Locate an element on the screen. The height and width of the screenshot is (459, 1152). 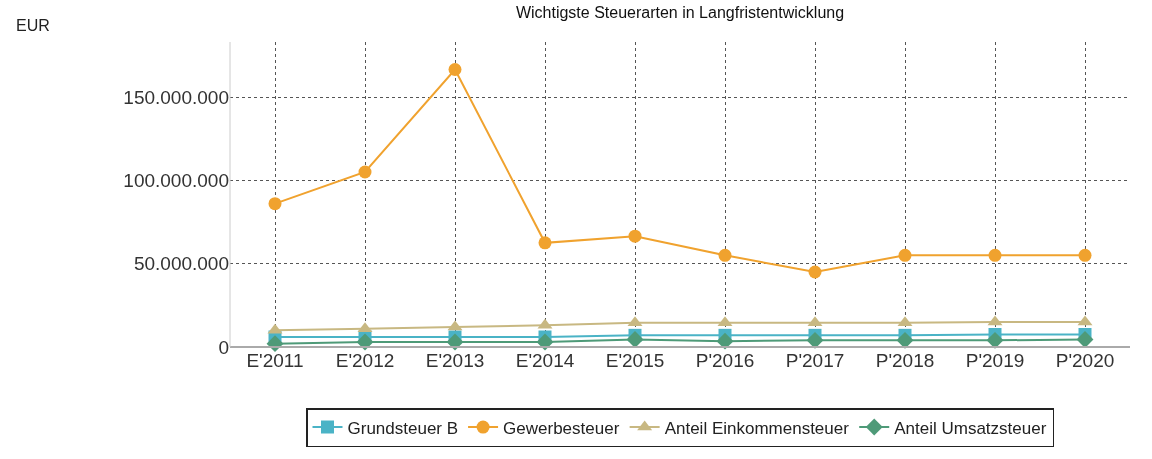
x-tick-label: E'2015 is located at coordinates (635, 360).